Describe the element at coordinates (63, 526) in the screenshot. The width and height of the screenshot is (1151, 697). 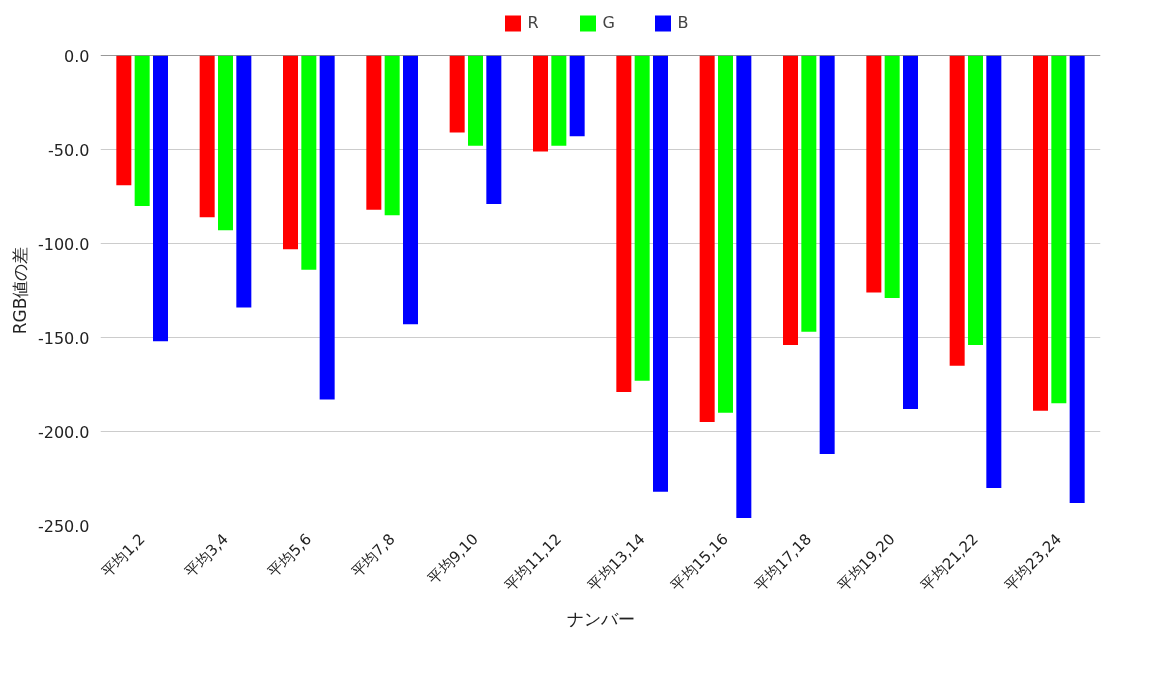
I see `y-tick-label: -250.0` at that location.